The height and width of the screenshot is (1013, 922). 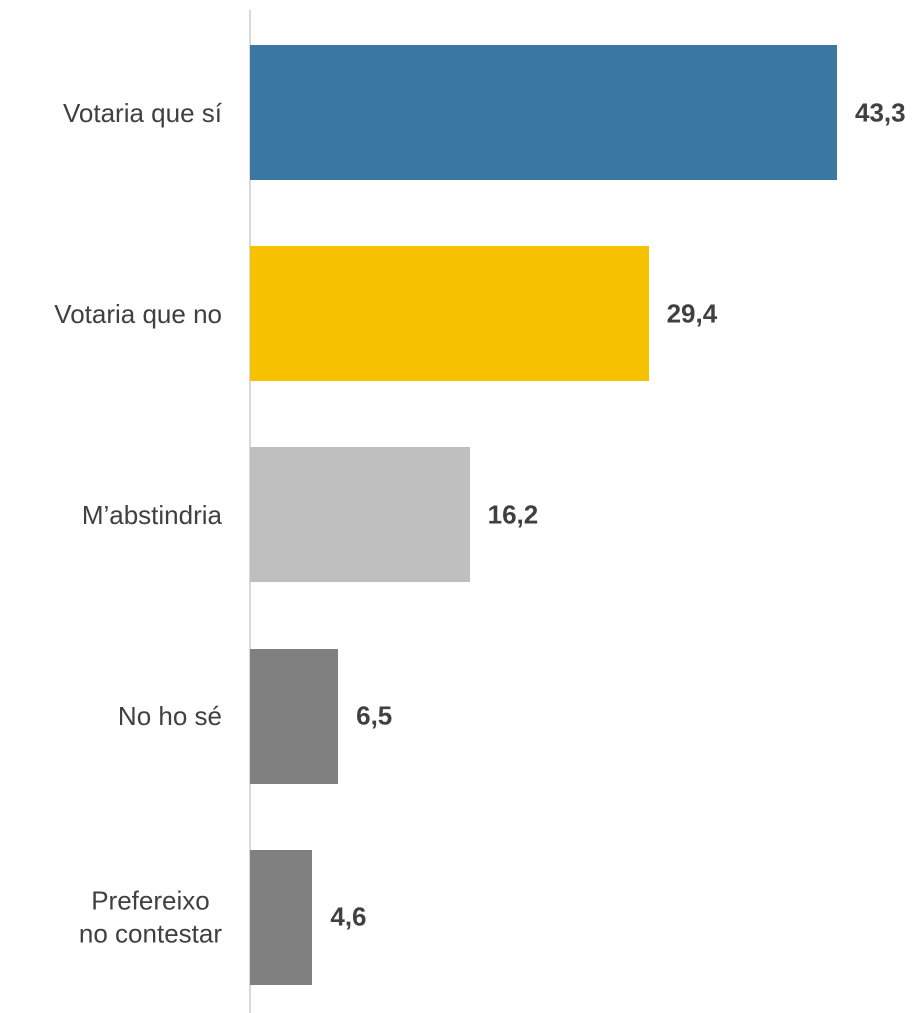 What do you see at coordinates (150, 917) in the screenshot?
I see `category-text: Prefereixo no contestar` at bounding box center [150, 917].